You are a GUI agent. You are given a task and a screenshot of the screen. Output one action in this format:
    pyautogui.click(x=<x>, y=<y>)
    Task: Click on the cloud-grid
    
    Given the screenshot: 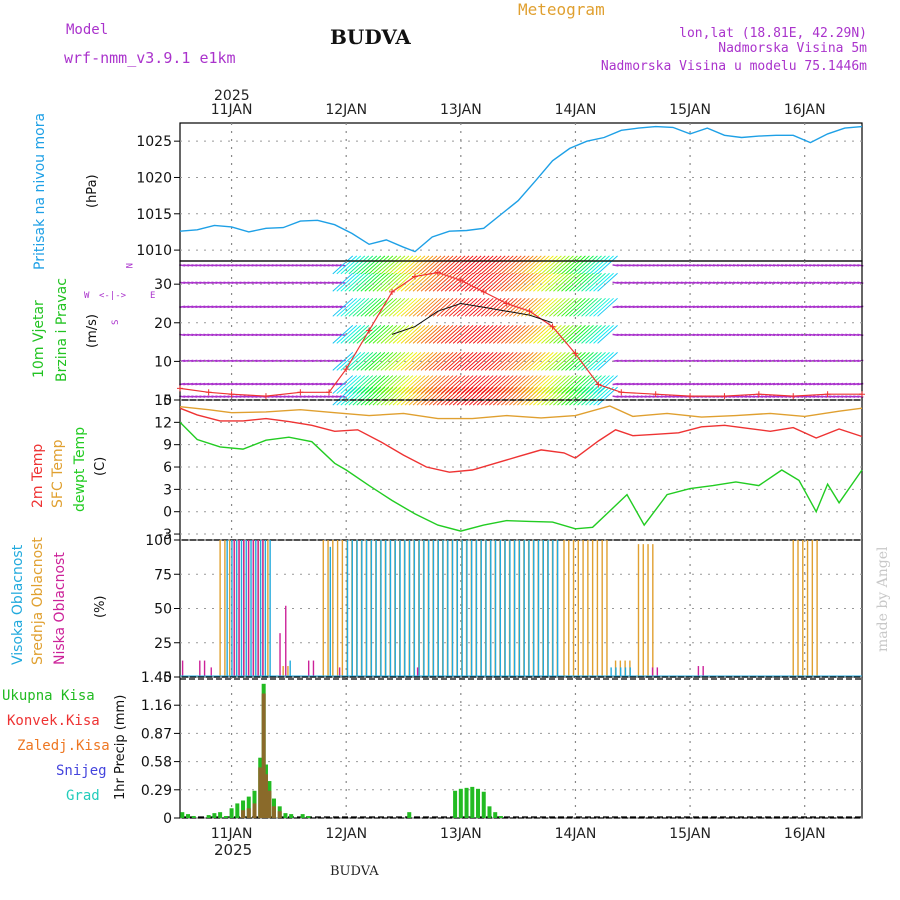 What is the action you would take?
    pyautogui.click(x=521, y=608)
    